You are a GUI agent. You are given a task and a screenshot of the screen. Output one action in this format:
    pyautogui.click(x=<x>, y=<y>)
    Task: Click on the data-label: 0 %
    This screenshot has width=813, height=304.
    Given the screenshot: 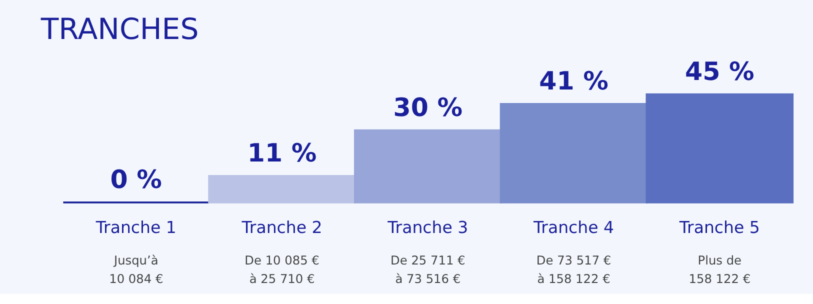 What is the action you would take?
    pyautogui.click(x=136, y=179)
    